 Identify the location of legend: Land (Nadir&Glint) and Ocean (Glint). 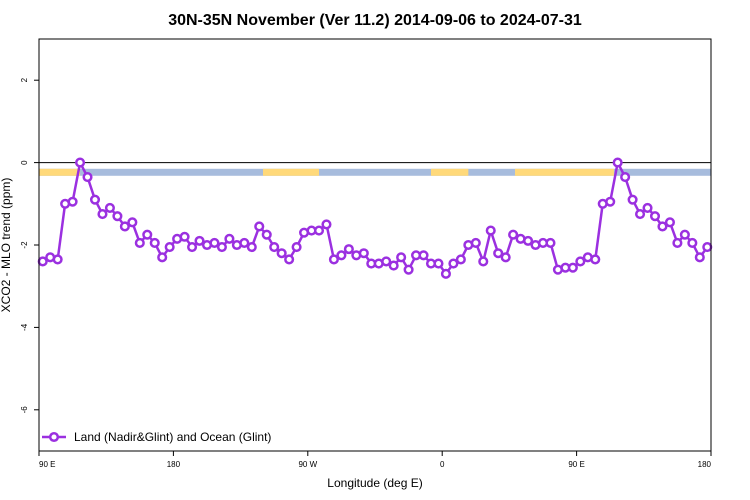
(156, 437).